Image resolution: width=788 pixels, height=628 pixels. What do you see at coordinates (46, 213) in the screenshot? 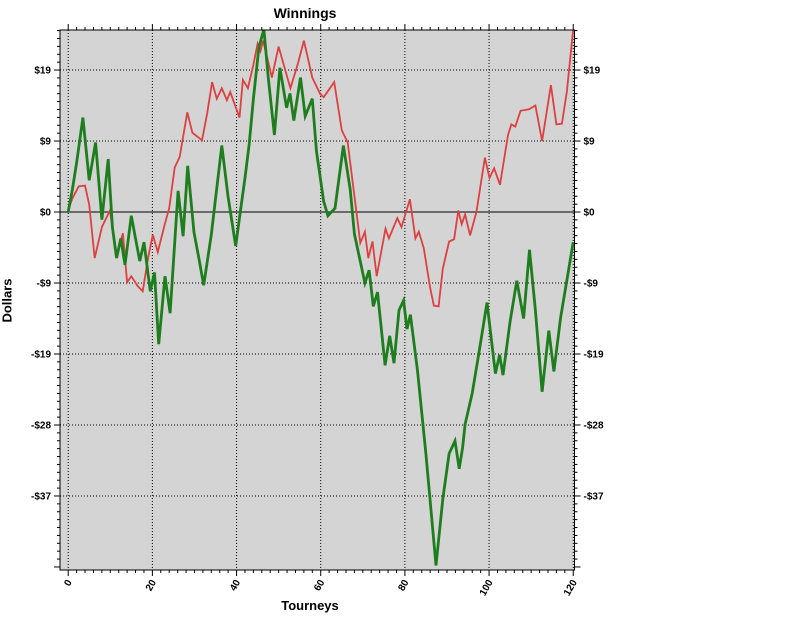
I see `y-tick-label-left: $0` at bounding box center [46, 213].